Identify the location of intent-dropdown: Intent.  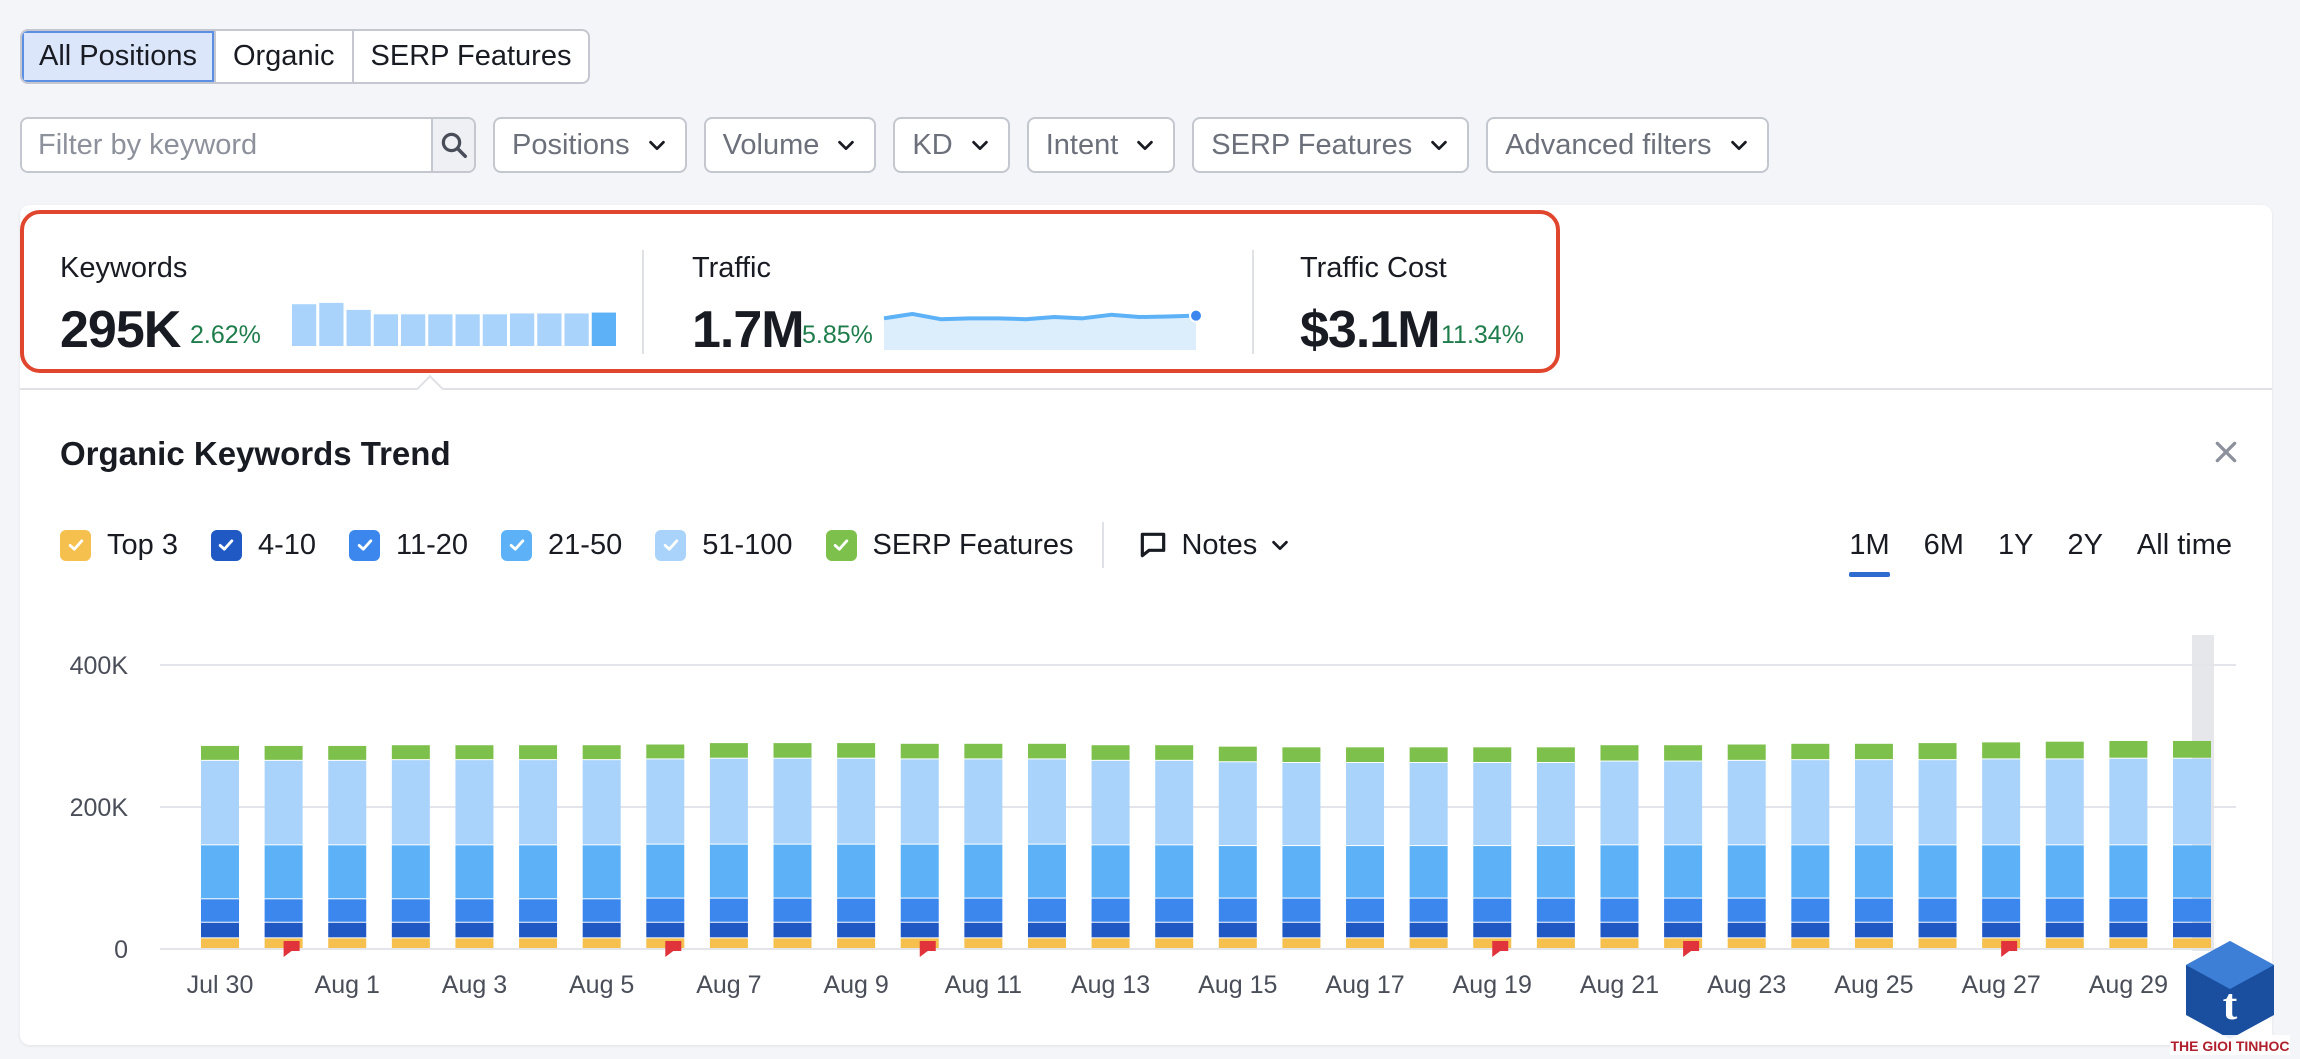
(1101, 145).